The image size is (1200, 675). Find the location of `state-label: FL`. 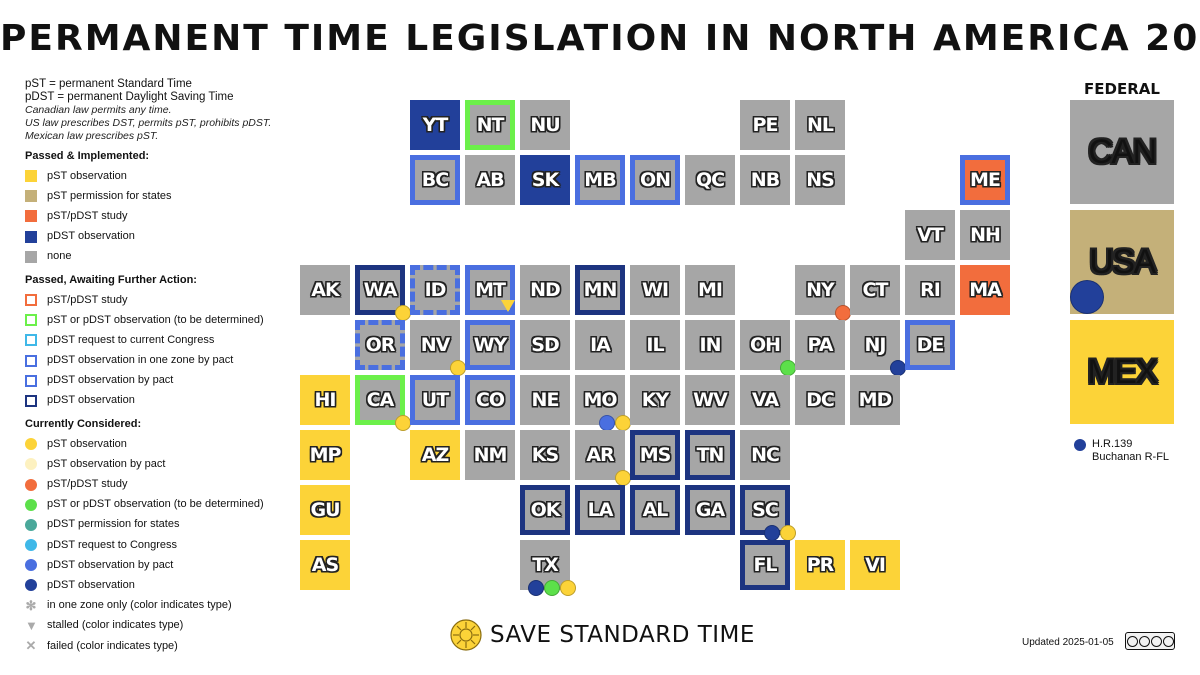

state-label: FL is located at coordinates (765, 565).